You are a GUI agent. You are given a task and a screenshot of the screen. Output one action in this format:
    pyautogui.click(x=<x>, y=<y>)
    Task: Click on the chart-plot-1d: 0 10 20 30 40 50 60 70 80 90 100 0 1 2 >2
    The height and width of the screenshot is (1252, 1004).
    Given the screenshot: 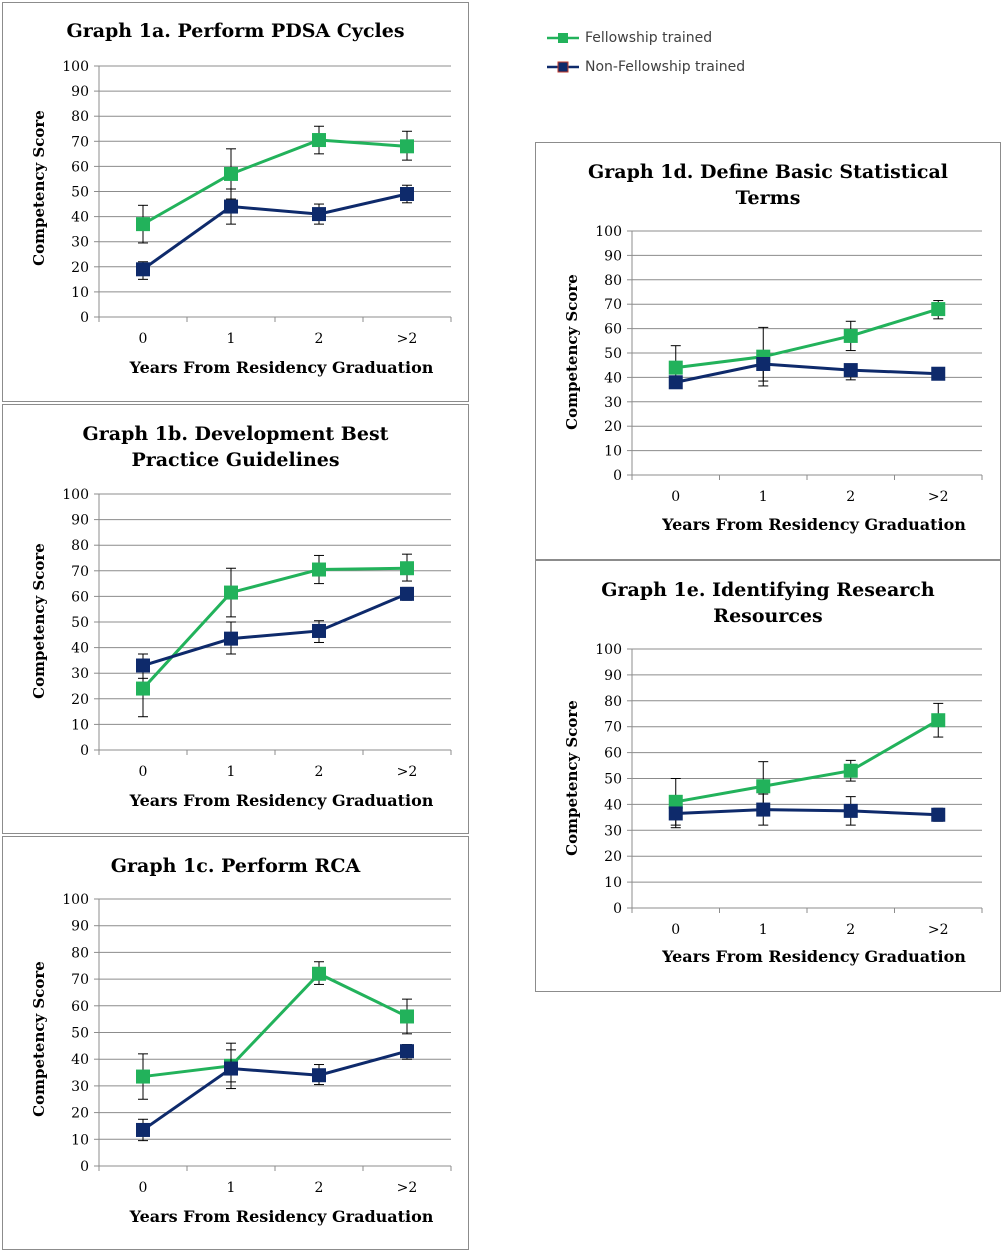 What is the action you would take?
    pyautogui.click(x=789, y=364)
    